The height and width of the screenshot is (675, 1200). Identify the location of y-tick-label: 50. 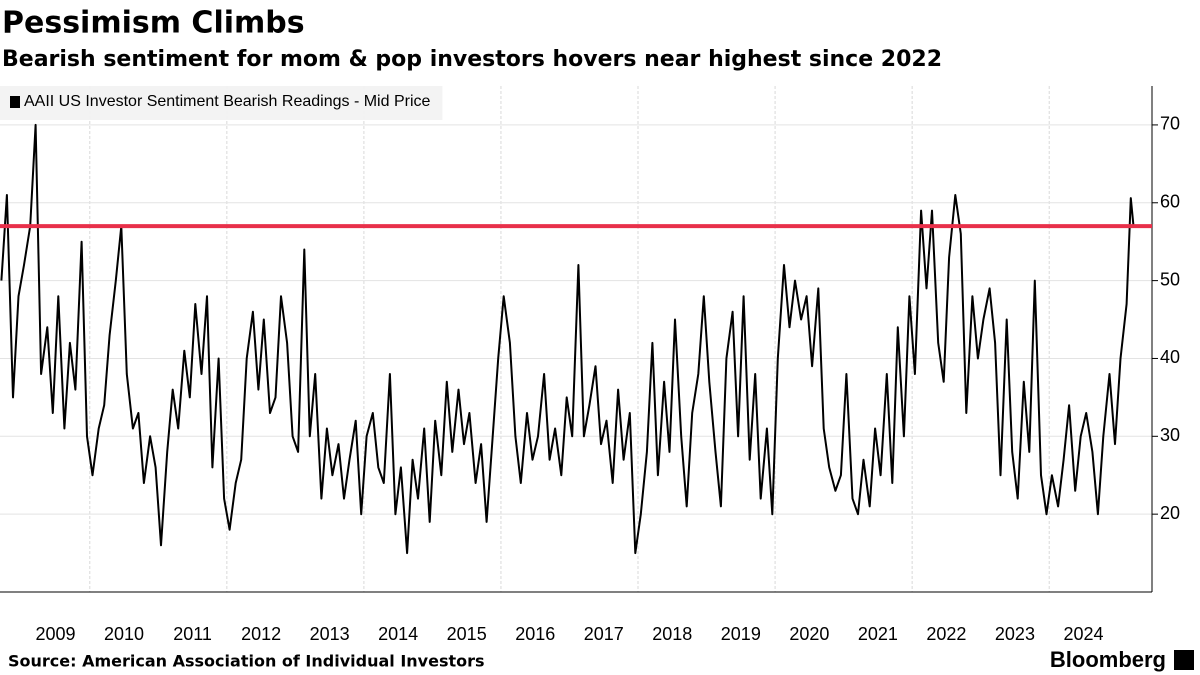
(1170, 279).